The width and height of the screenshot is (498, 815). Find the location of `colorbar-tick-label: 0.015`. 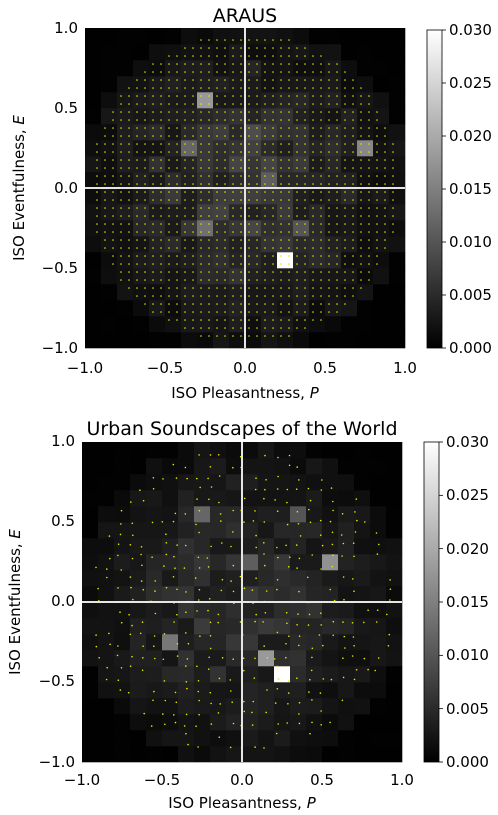

colorbar-tick-label: 0.015 is located at coordinates (467, 602).